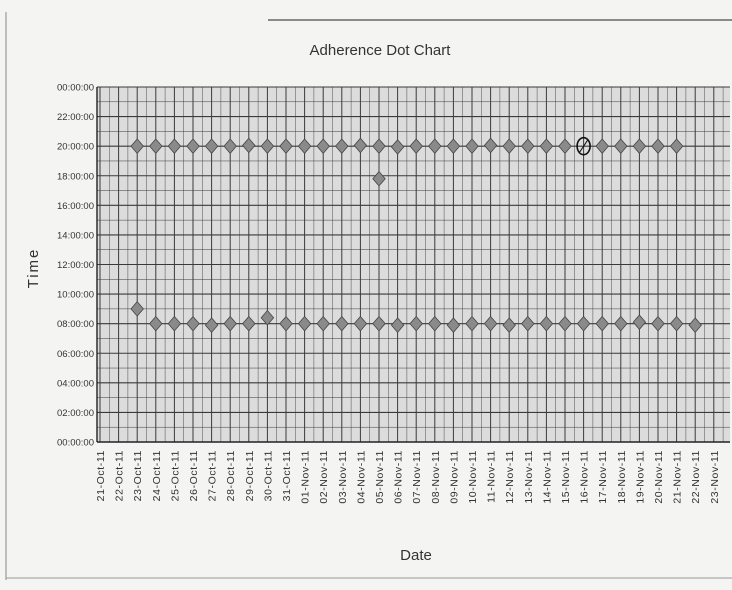 The height and width of the screenshot is (590, 732). Describe the element at coordinates (583, 146) in the screenshot. I see `circled-marker` at that location.